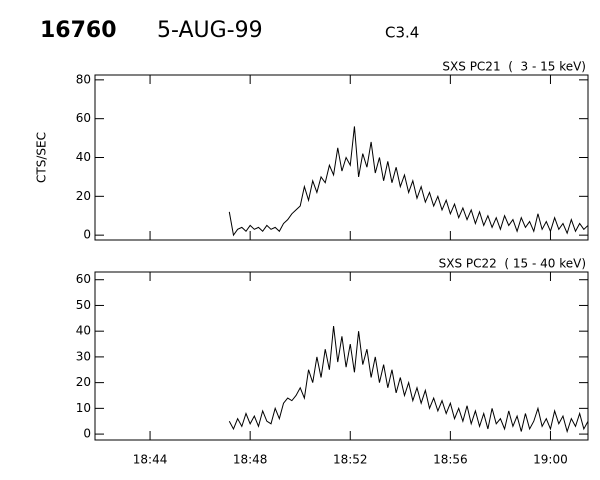 This screenshot has height=480, width=600. I want to click on event-id: 16760, so click(78, 30).